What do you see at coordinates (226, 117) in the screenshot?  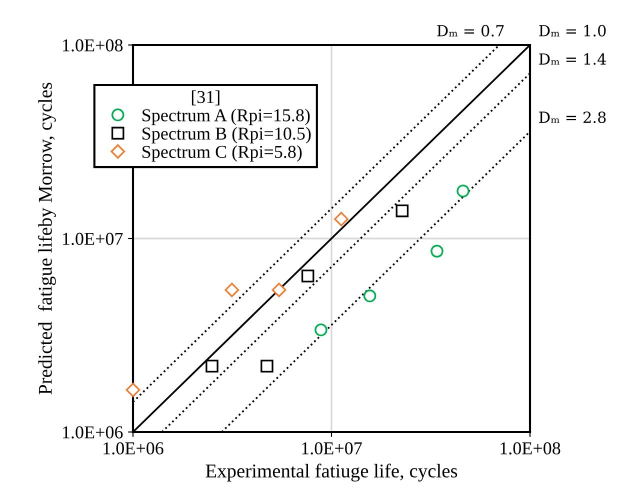 I see `legend-label: Spectrum A (Rpi=15.8)` at bounding box center [226, 117].